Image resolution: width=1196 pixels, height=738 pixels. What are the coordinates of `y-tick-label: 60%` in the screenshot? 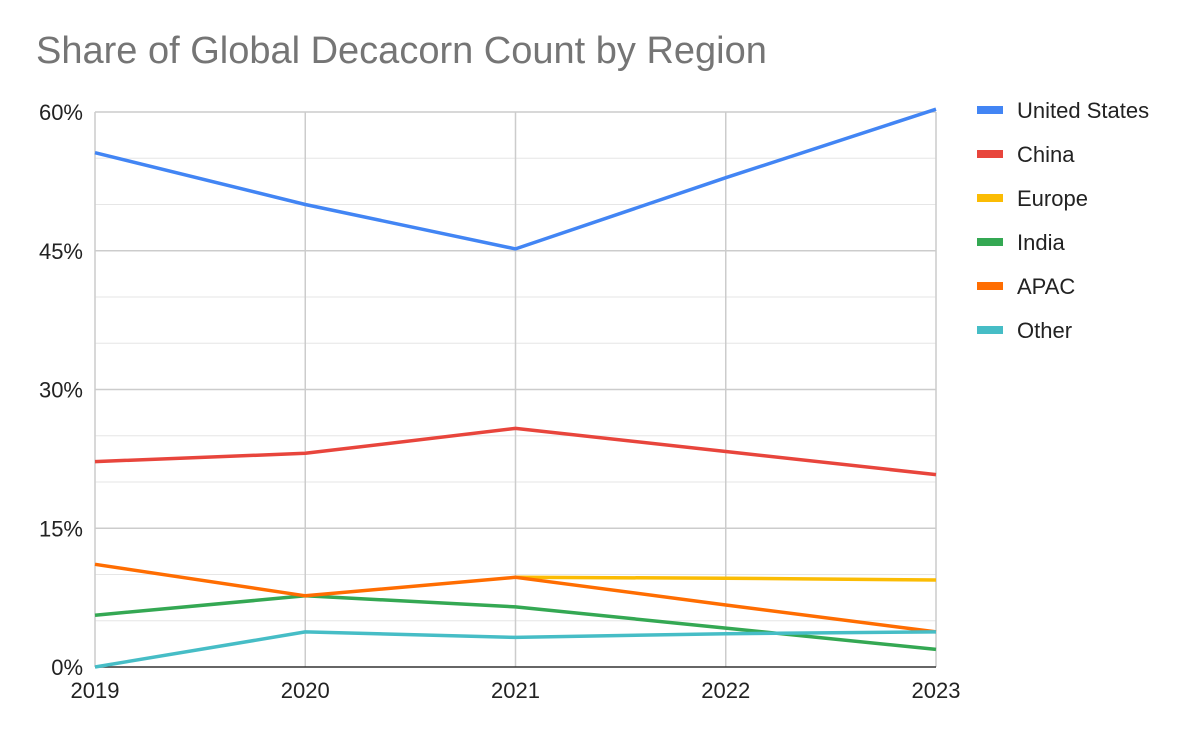 It's located at (61, 112).